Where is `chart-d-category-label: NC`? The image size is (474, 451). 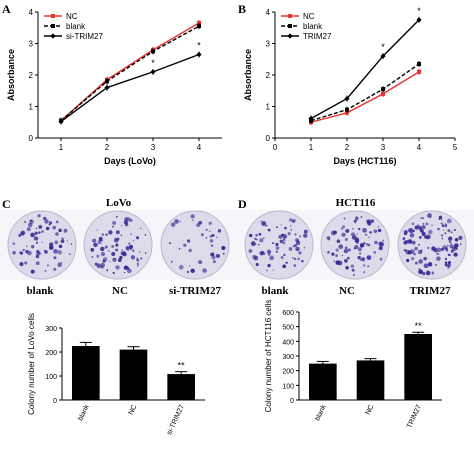
chart-d-category-label: NC is located at coordinates (370, 410).